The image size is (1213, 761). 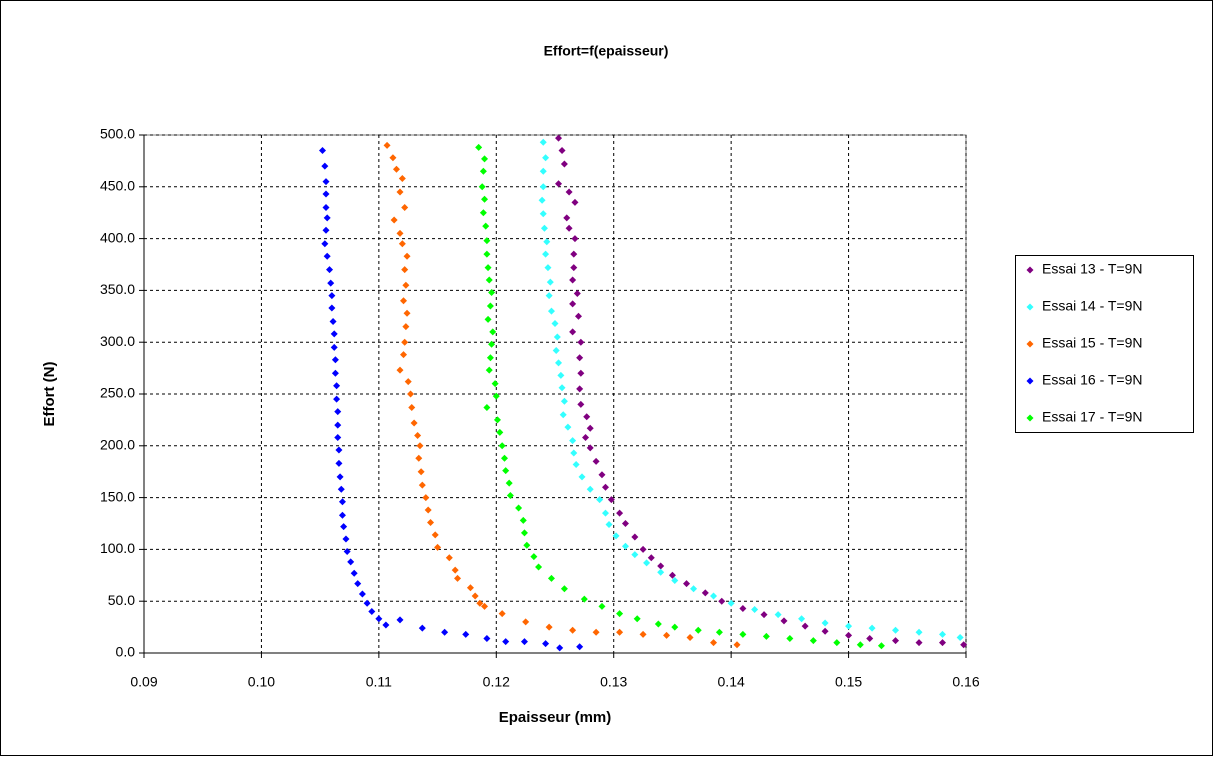 What do you see at coordinates (848, 682) in the screenshot?
I see `x-tick-label: 0.15` at bounding box center [848, 682].